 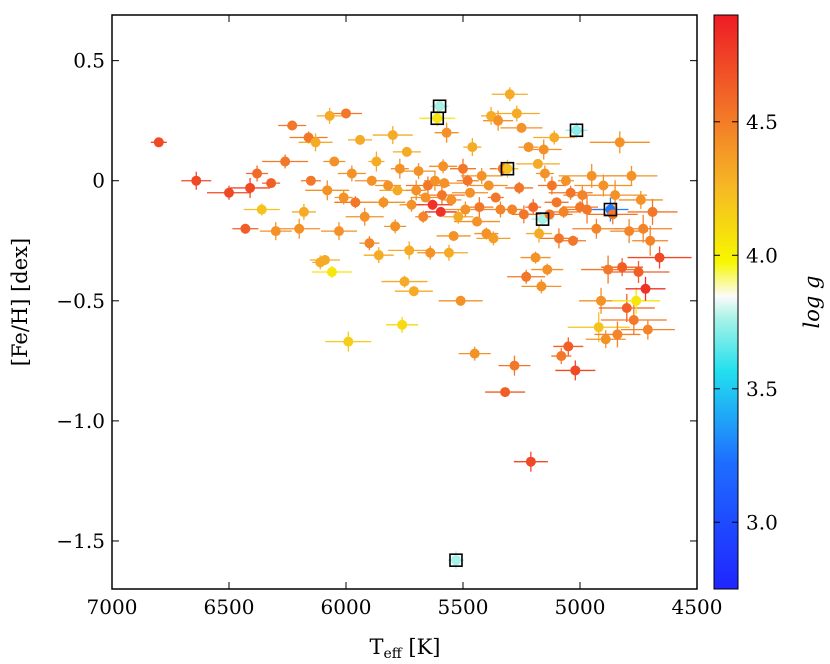 What do you see at coordinates (762, 522) in the screenshot?
I see `colorbar-tick-label: 3.0` at bounding box center [762, 522].